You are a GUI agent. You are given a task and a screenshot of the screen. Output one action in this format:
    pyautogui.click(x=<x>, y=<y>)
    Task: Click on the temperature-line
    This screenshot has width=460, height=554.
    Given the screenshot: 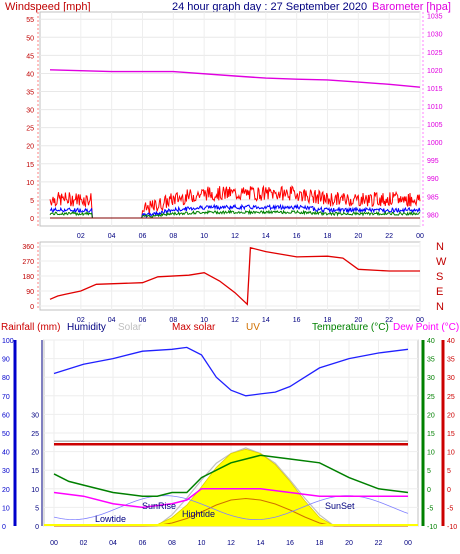 What is the action you would take?
    pyautogui.click(x=231, y=475)
    